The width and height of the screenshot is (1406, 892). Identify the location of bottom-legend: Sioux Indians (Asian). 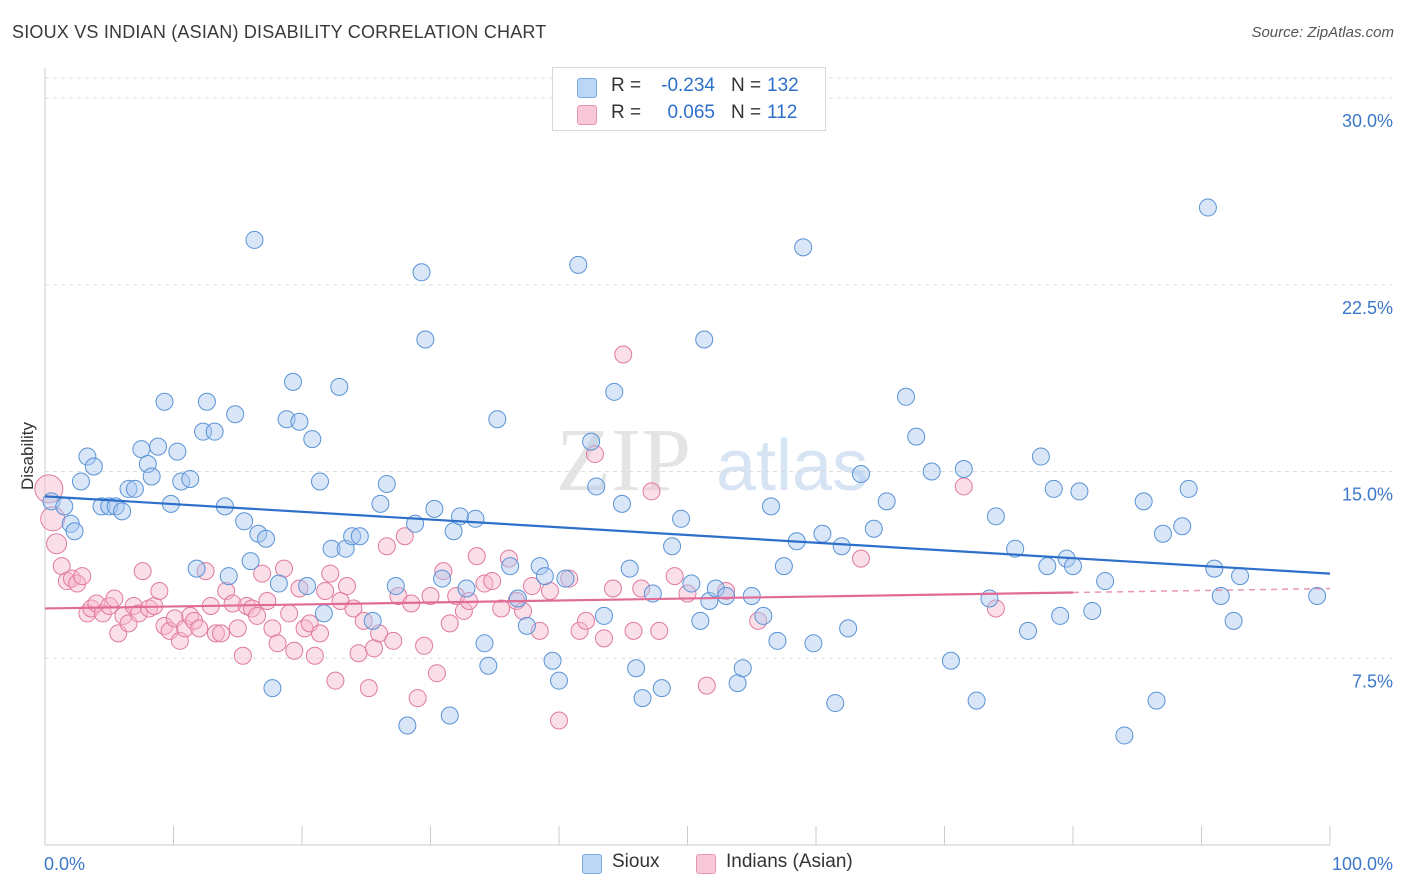
(703, 865).